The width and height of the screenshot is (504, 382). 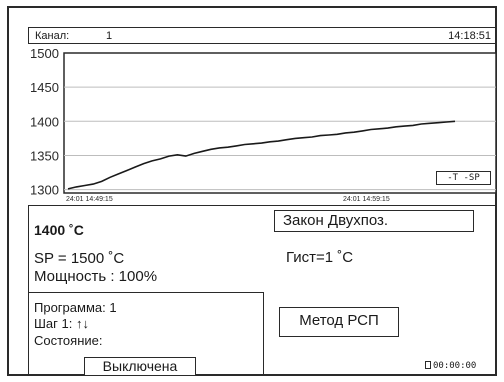 I want to click on y-tick-label: 1450, so click(x=44, y=87).